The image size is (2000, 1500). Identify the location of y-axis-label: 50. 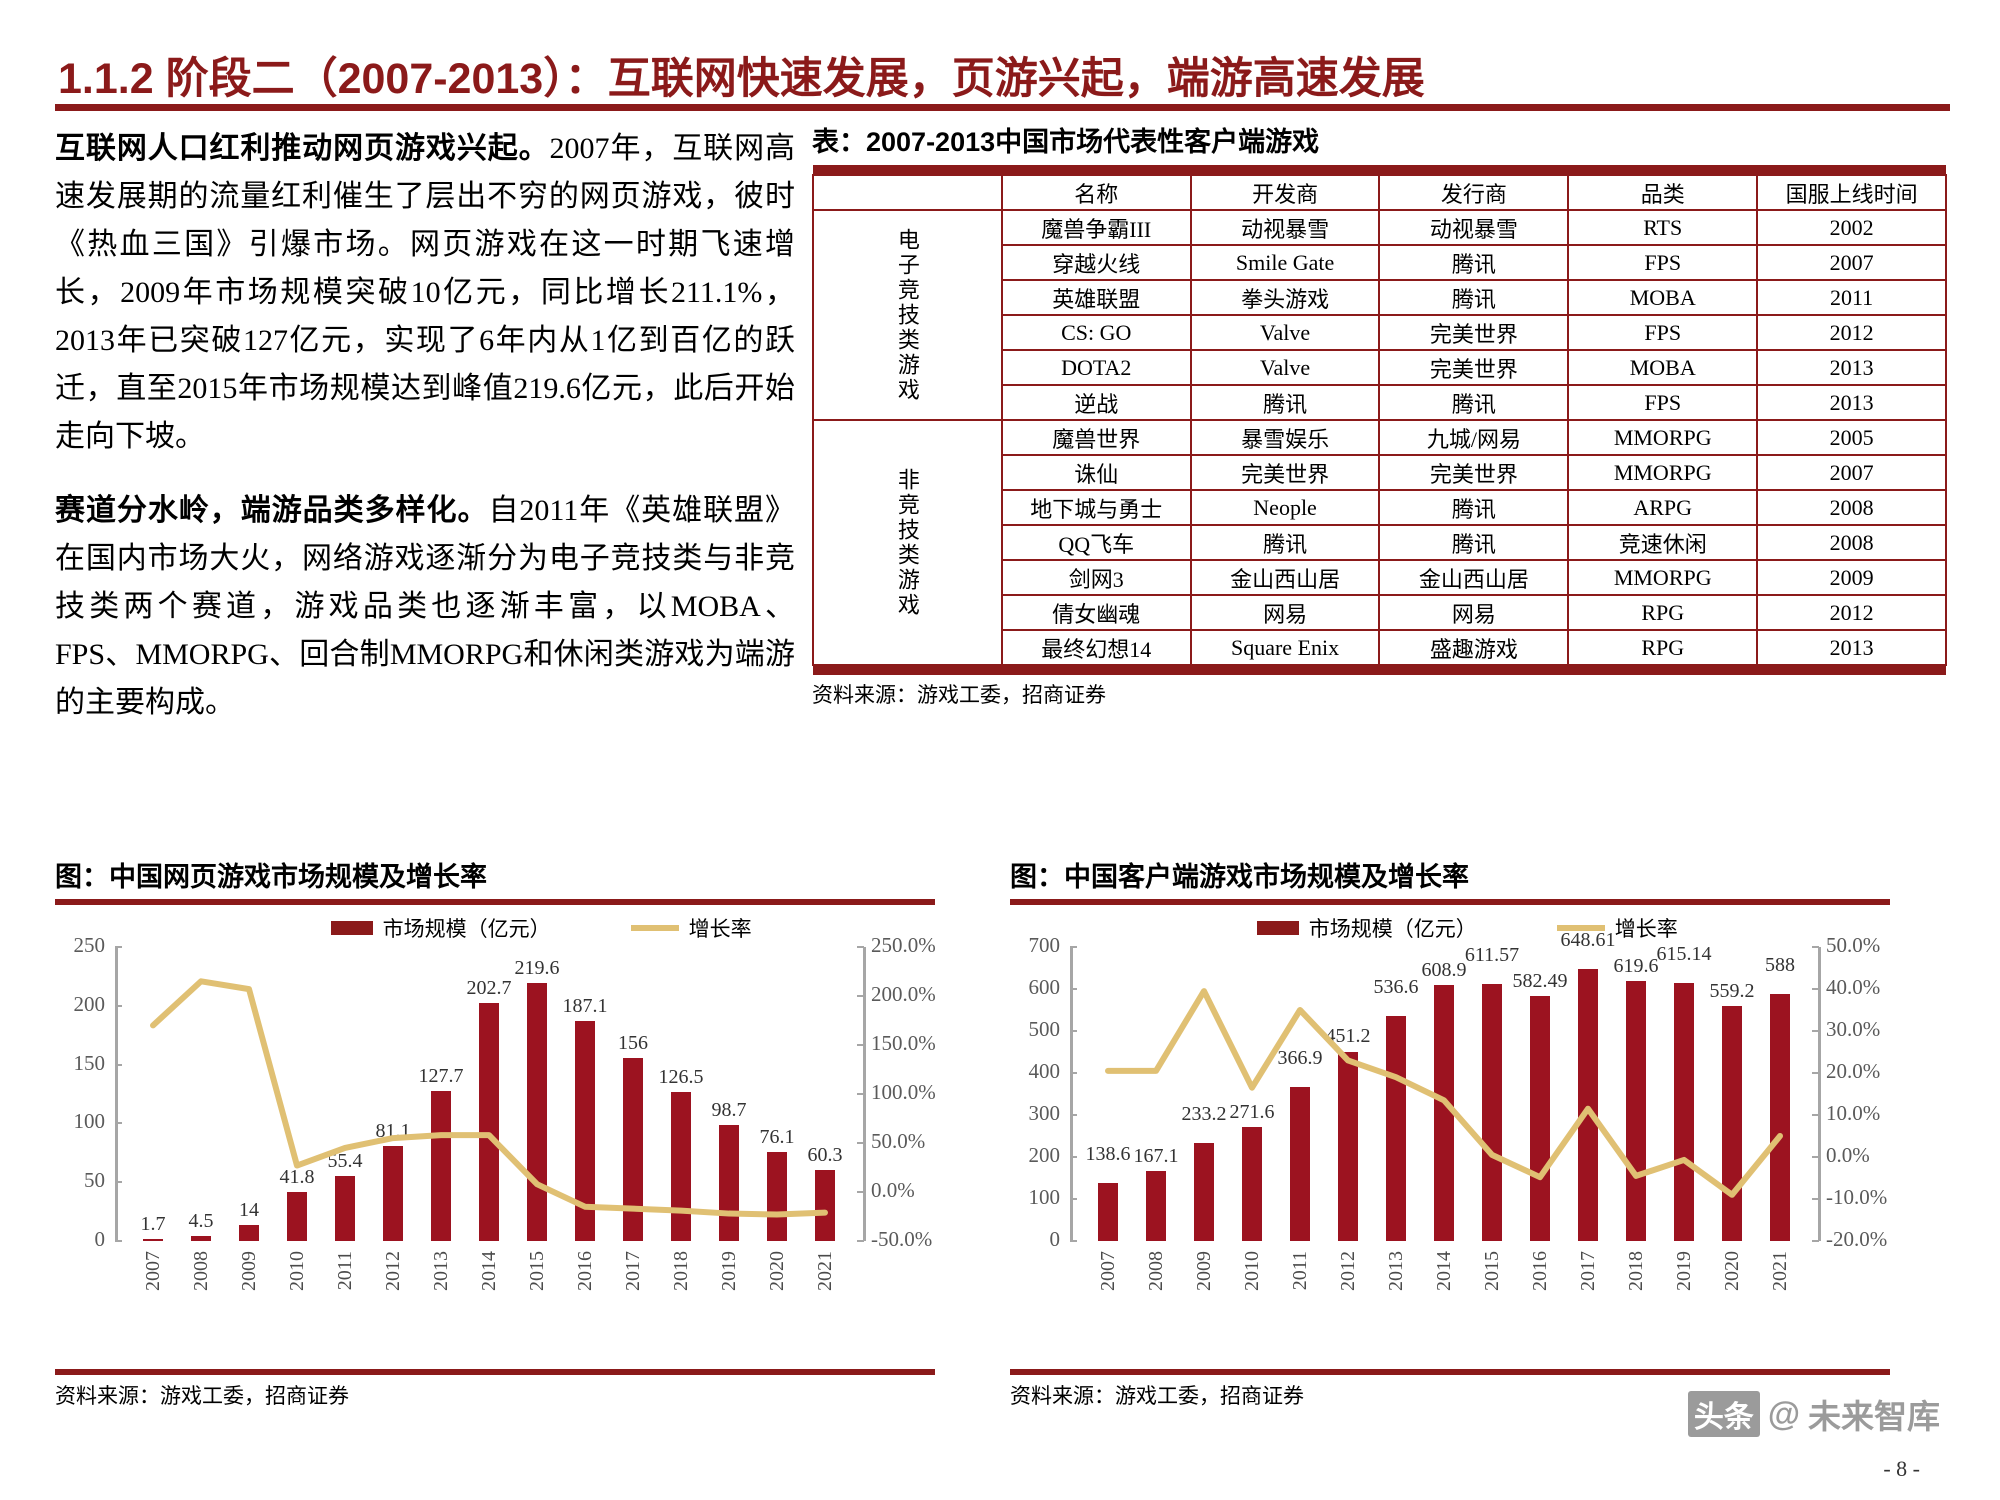
(94, 1180).